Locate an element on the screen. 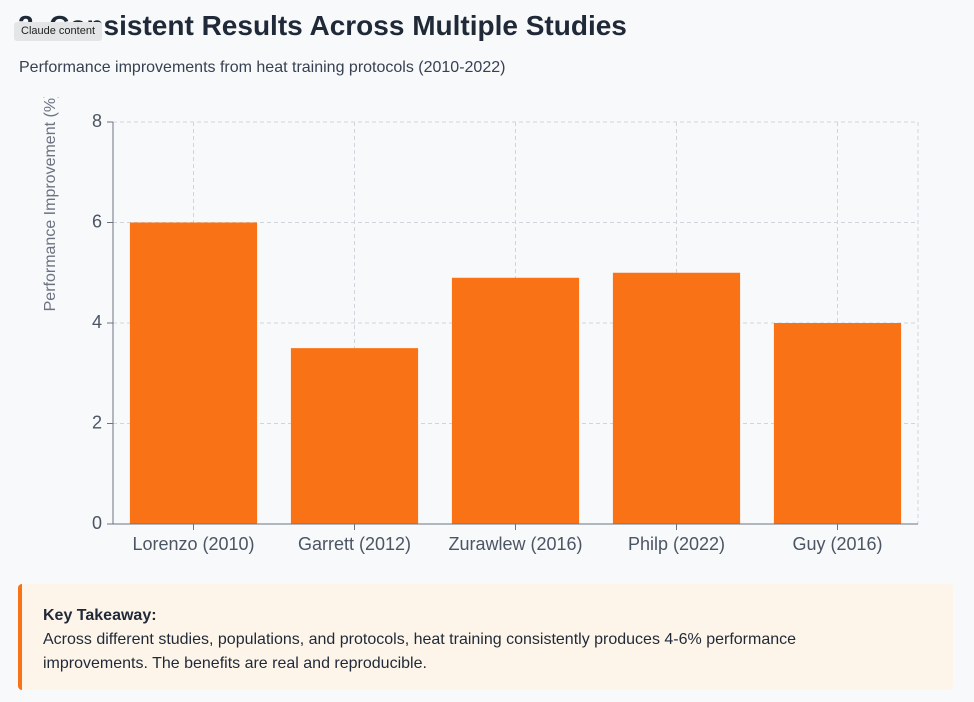 This screenshot has height=702, width=974. x-tick-label: Lorenzo (2010) is located at coordinates (193, 544).